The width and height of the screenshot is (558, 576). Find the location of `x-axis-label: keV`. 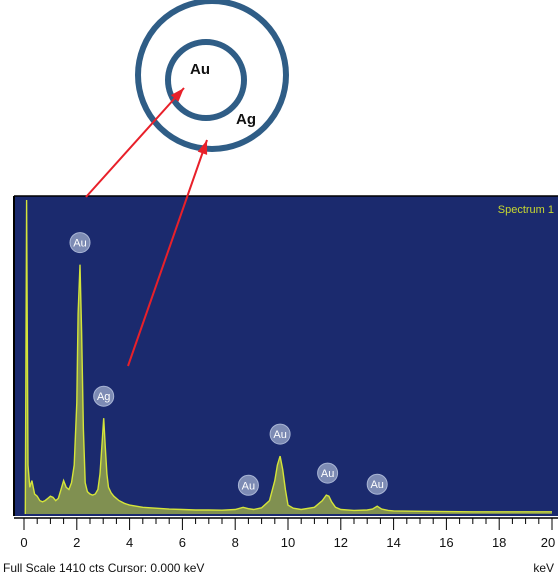

x-axis-label: keV is located at coordinates (543, 568).